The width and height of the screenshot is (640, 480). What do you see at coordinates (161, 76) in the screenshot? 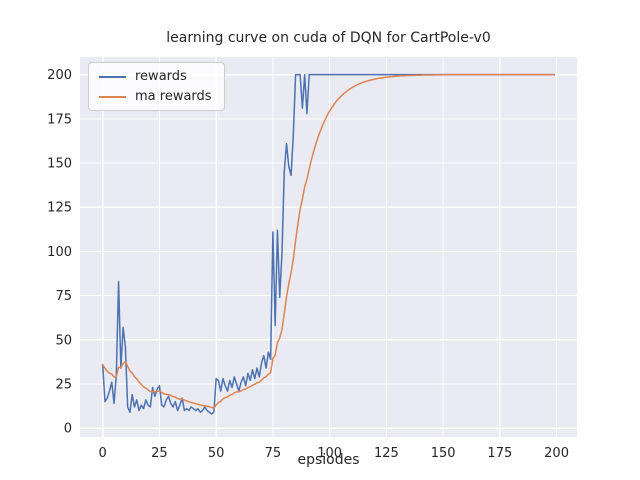
I see `legend-label-rewards: rewards` at bounding box center [161, 76].